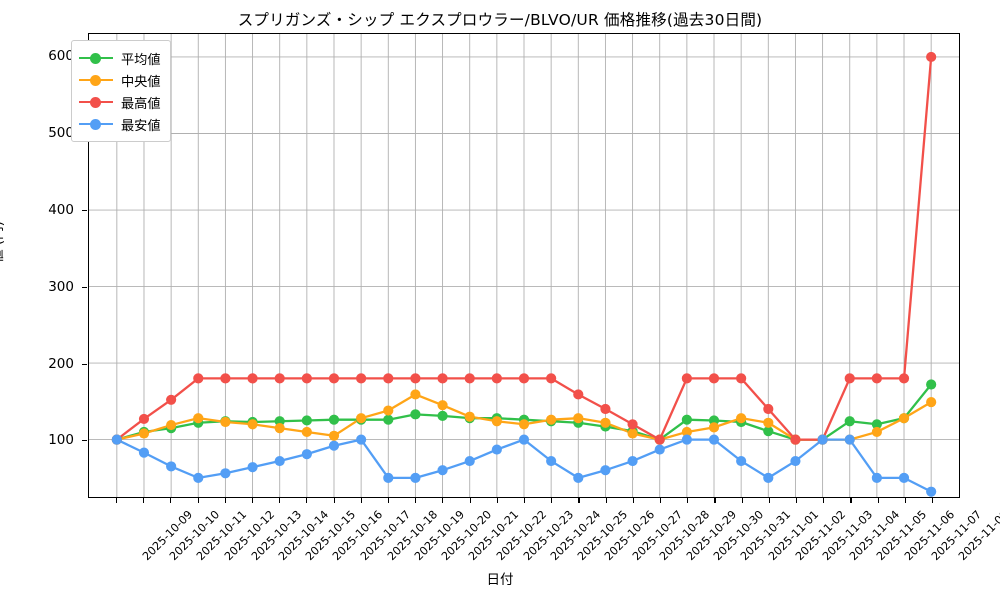  I want to click on y-axis-tick-labels: 100 200 300 400 500 600, so click(43, 265).